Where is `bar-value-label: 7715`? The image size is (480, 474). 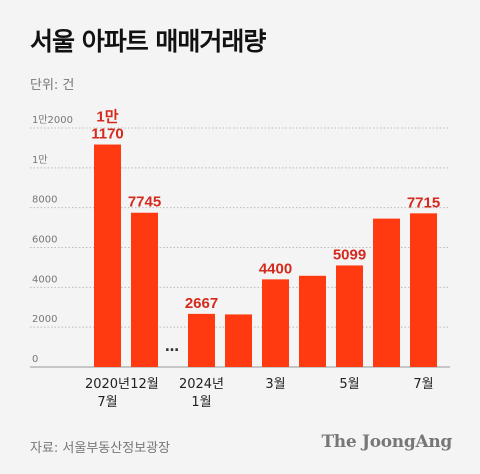
bar-value-label: 7715 is located at coordinates (423, 202).